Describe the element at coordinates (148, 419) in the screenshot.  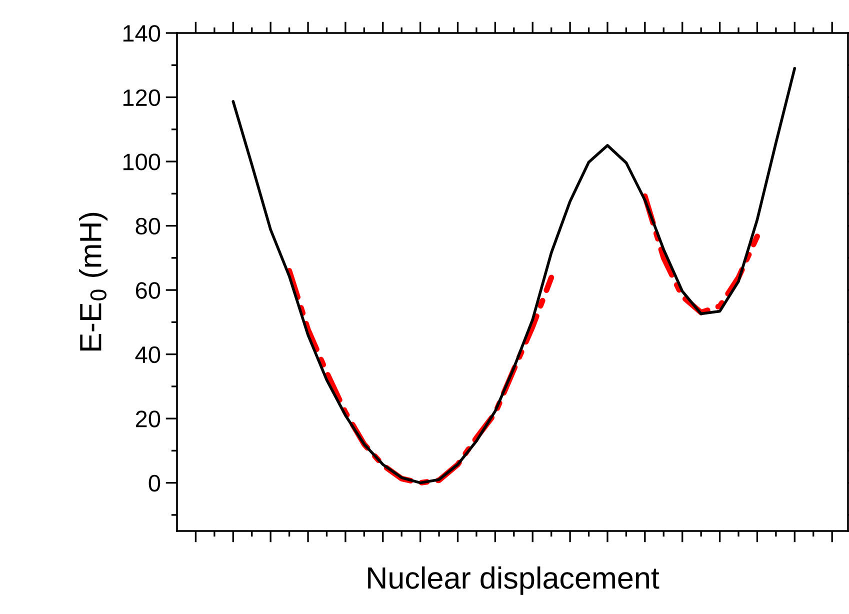
I see `y-tick-label: 20` at that location.